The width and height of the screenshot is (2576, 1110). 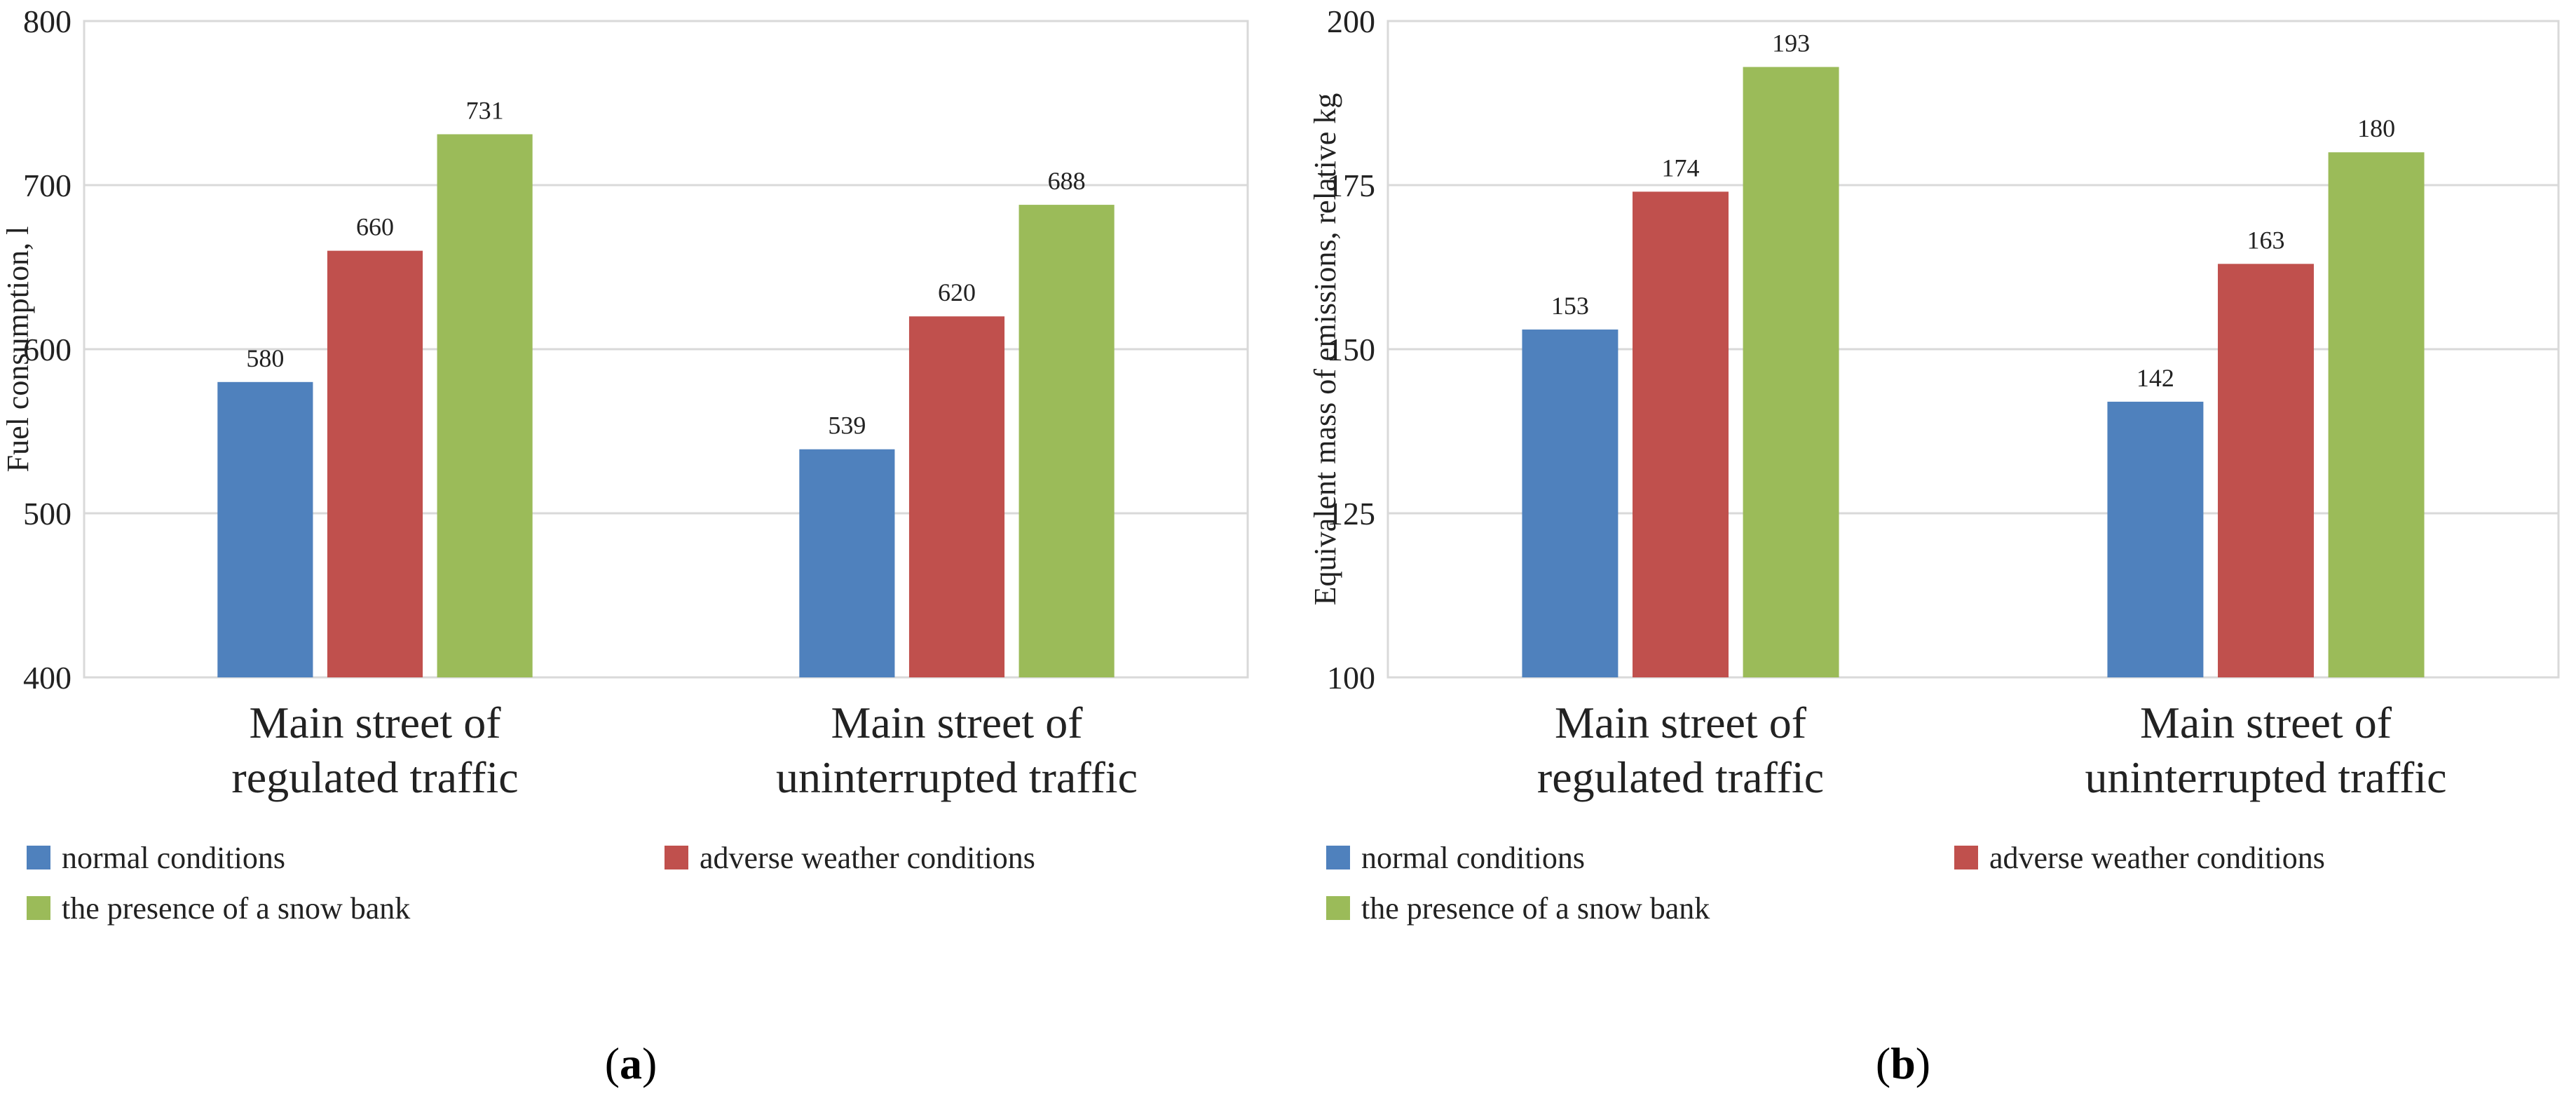 What do you see at coordinates (1681, 168) in the screenshot?
I see `data-label: 174` at bounding box center [1681, 168].